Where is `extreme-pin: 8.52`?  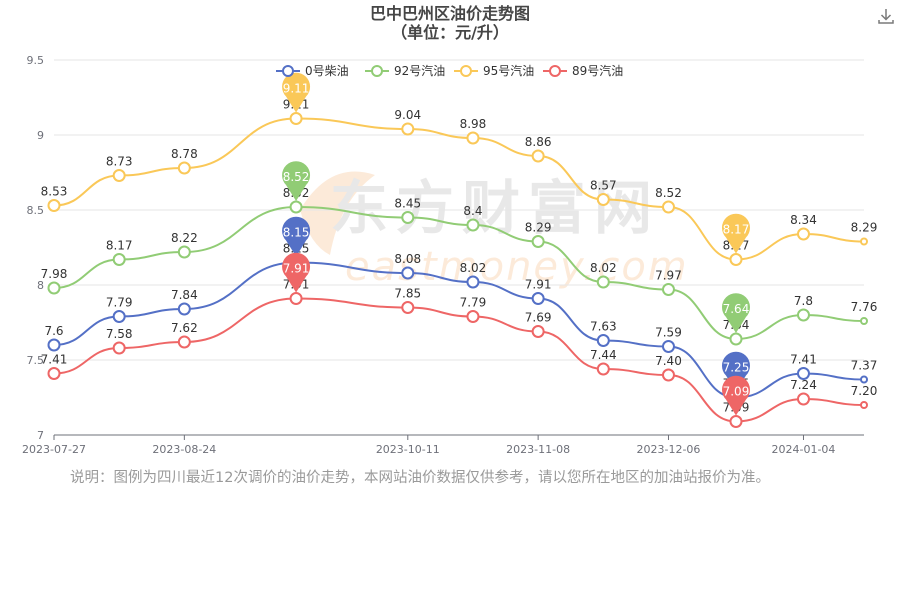
extreme-pin: 8.52 is located at coordinates (296, 181).